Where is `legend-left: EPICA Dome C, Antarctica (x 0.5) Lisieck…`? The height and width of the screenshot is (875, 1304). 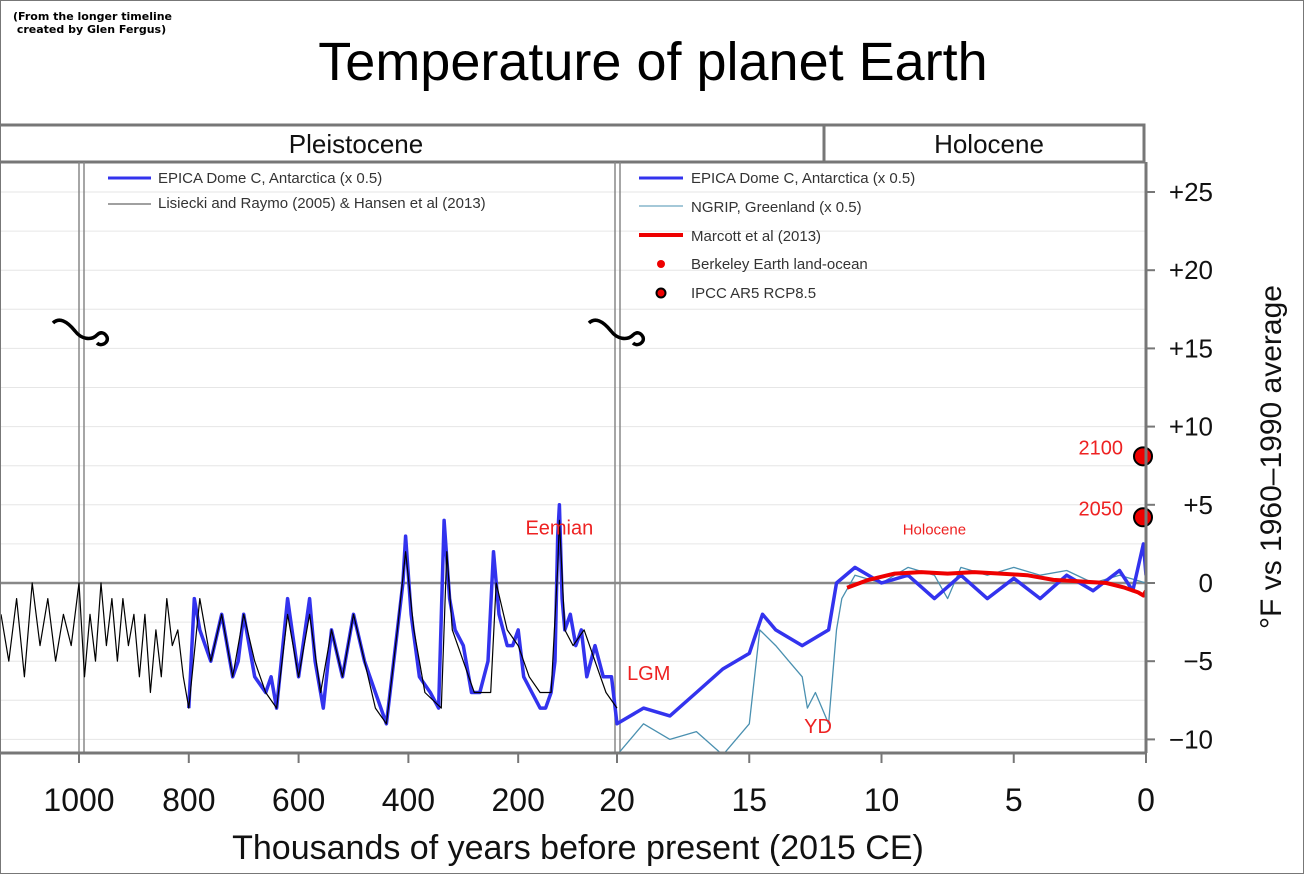
legend-left: EPICA Dome C, Antarctica (x 0.5) Lisieck… is located at coordinates (297, 191).